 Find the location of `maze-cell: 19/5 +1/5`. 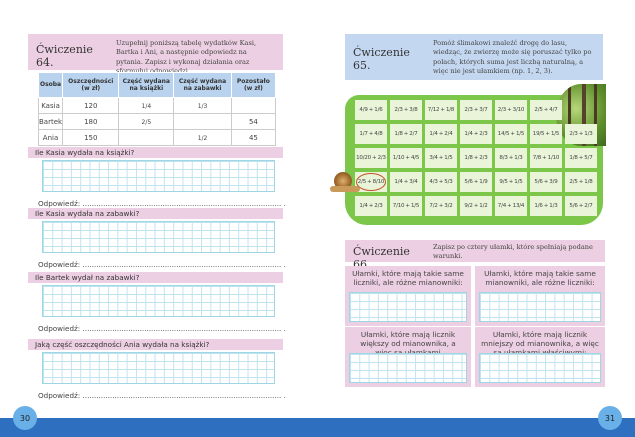

maze-cell: 19/5 +1/5 is located at coordinates (546, 134).